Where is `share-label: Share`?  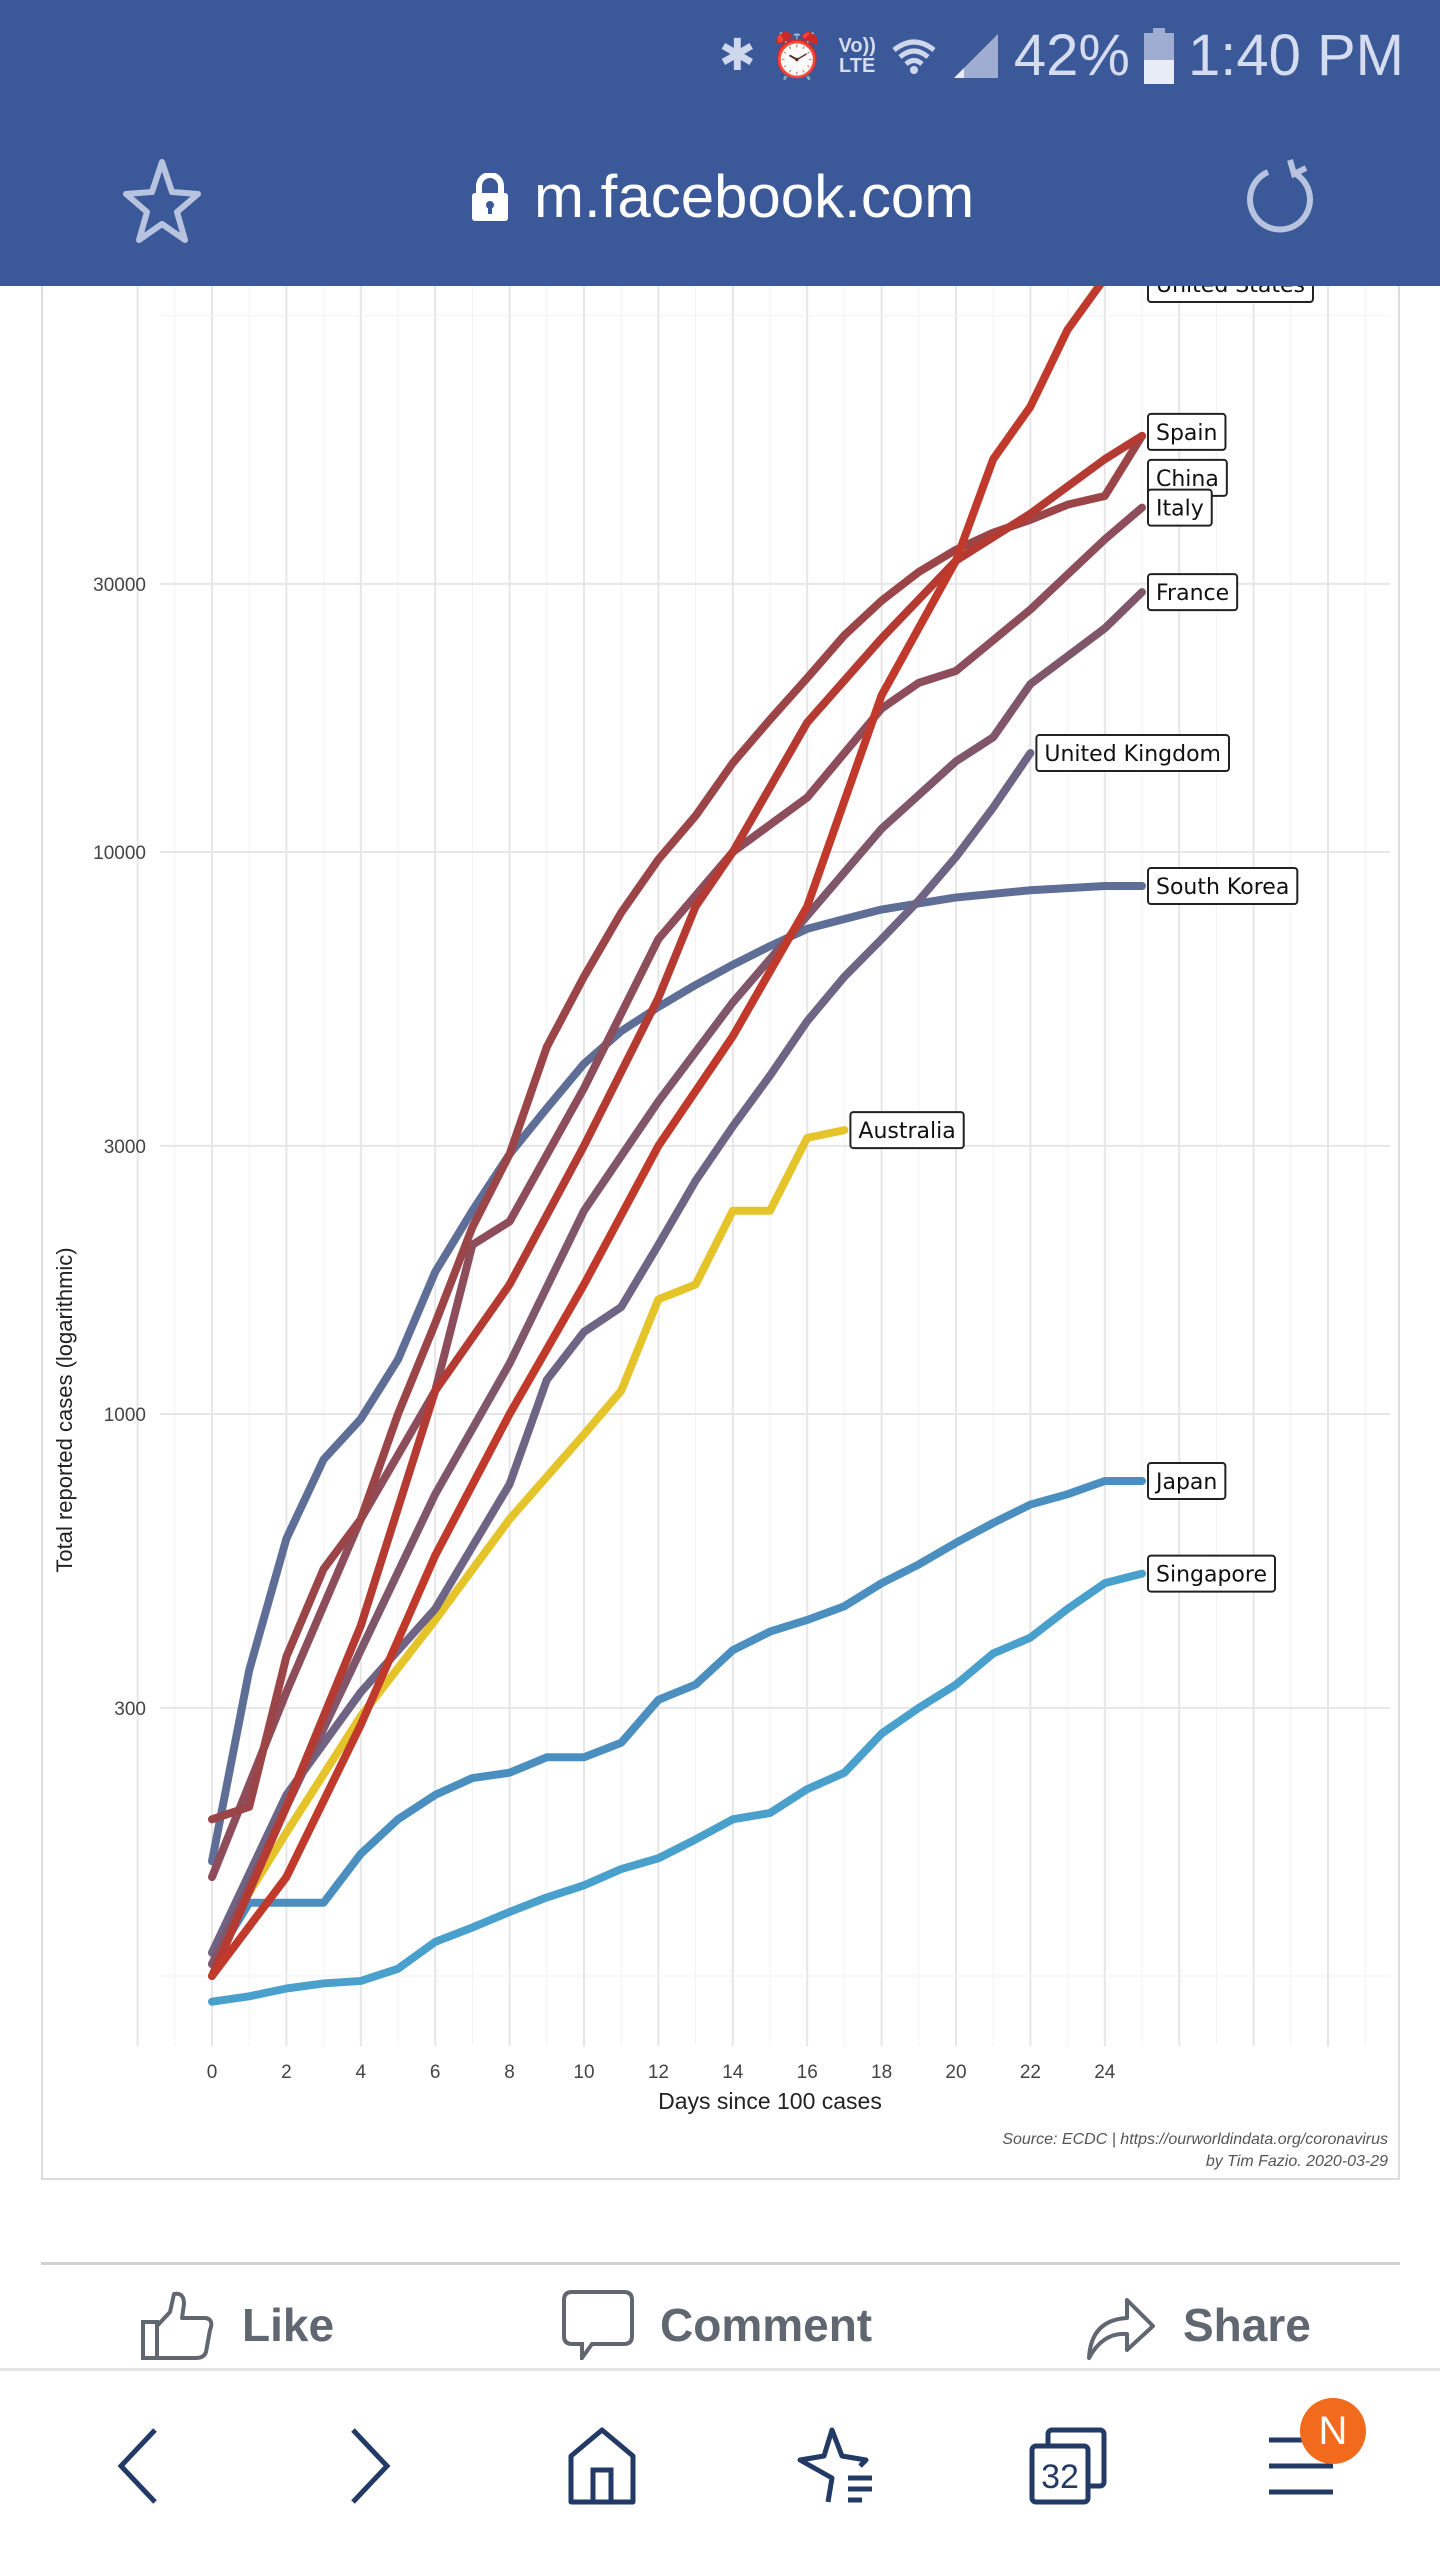
share-label: Share is located at coordinates (1247, 2325).